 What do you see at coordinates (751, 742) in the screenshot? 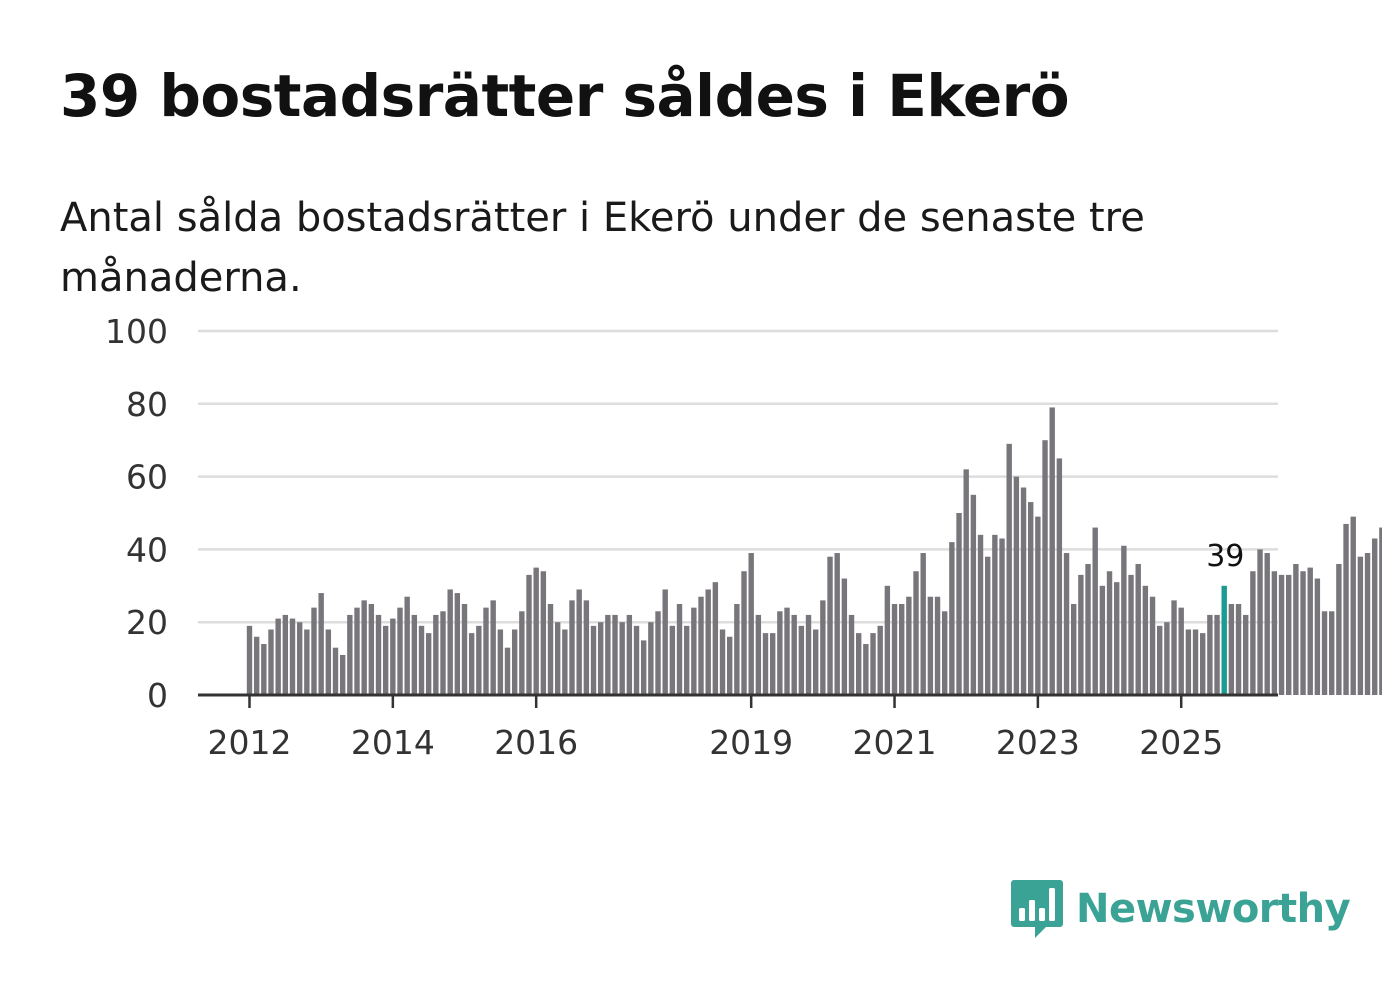
I see `x-tick-label: 2019` at bounding box center [751, 742].